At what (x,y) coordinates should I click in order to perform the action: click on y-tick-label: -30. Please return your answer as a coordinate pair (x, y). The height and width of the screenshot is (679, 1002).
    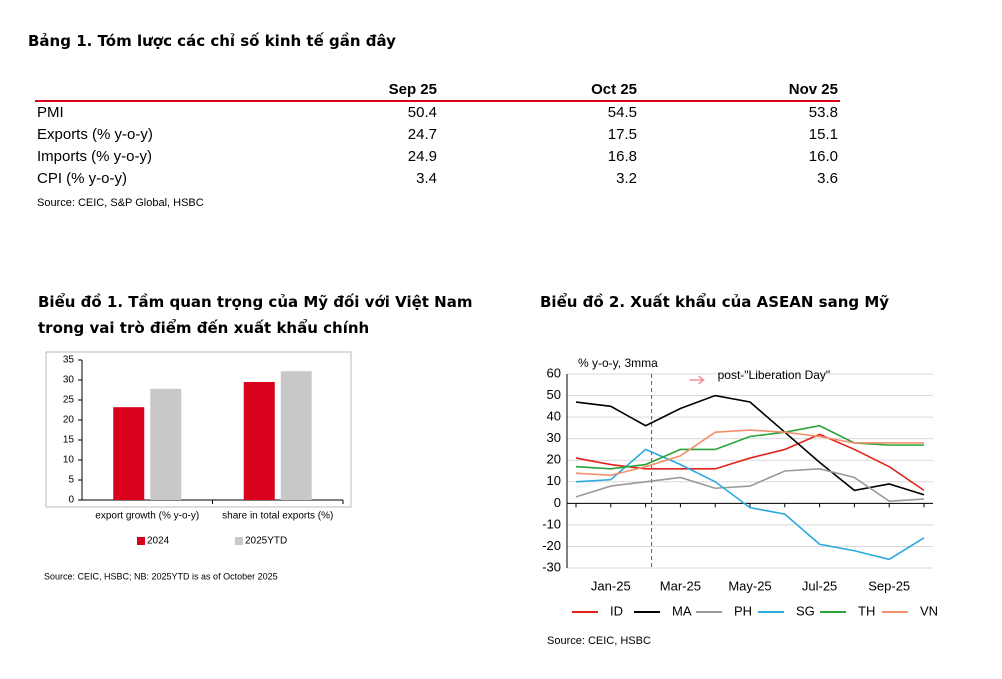
    Looking at the image, I should click on (551, 566).